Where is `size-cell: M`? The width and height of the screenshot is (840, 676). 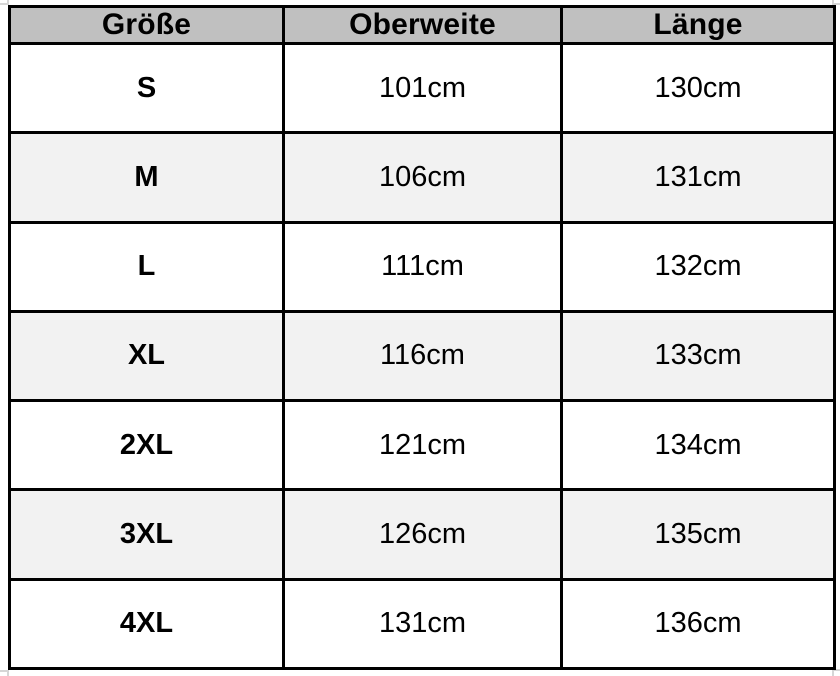
size-cell: M is located at coordinates (146, 177).